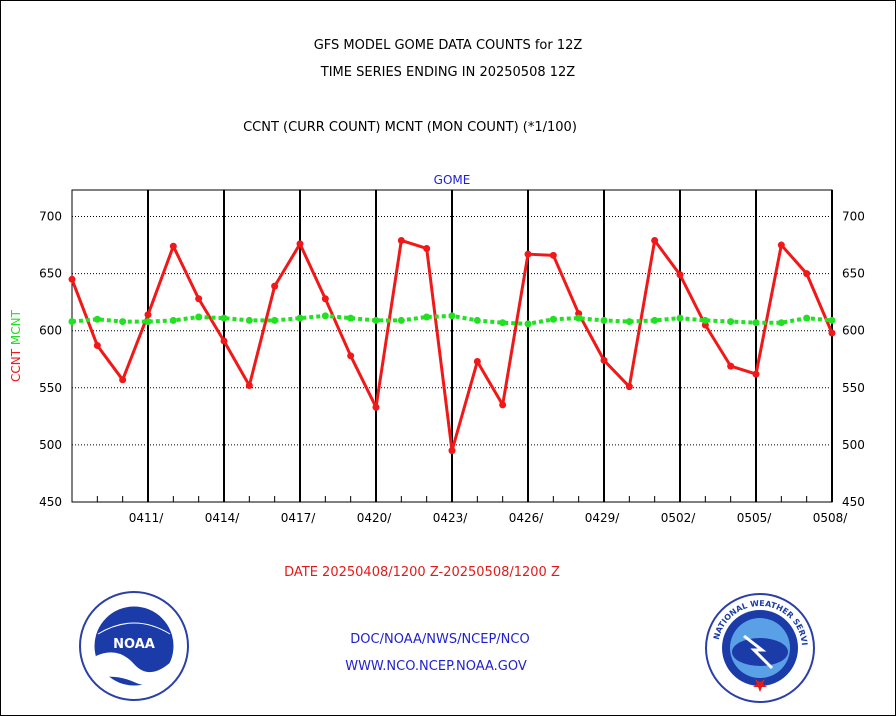  What do you see at coordinates (759, 647) in the screenshot?
I see `nws-logo: NATIONAL WEATHER SERVICE` at bounding box center [759, 647].